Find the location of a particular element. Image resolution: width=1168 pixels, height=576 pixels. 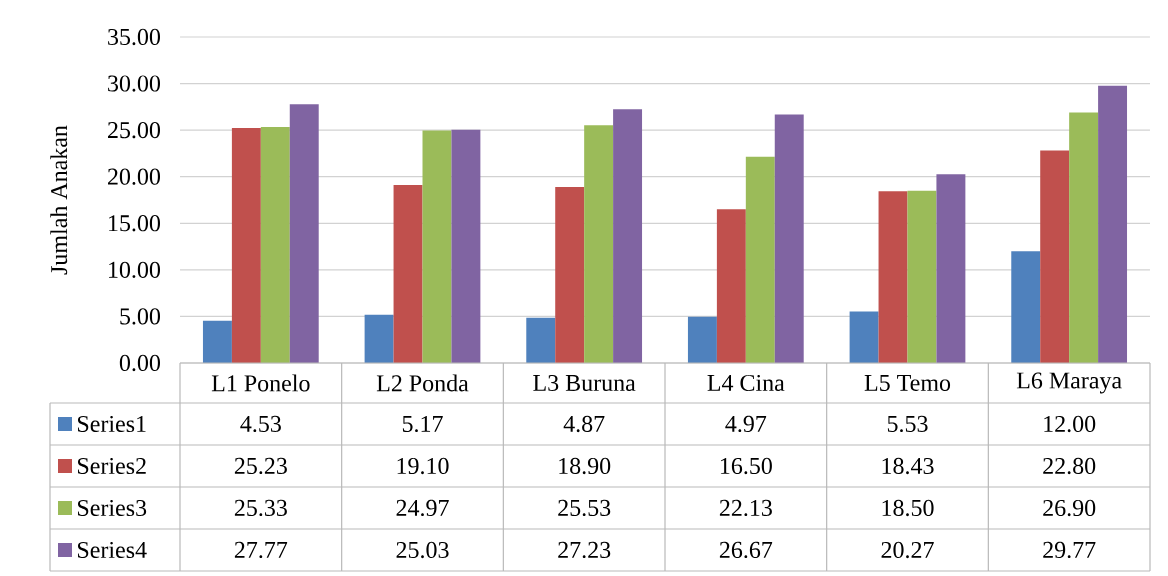

data-label: 25.53 is located at coordinates (584, 508).